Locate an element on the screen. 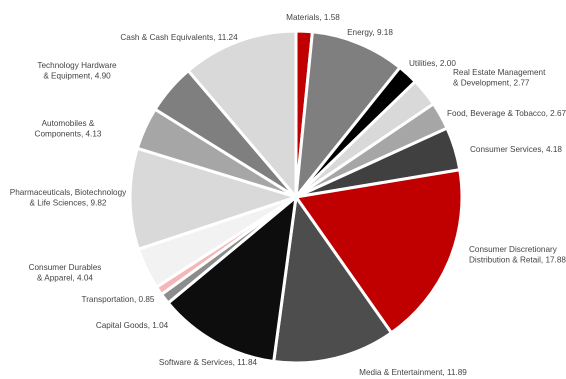  slice-label-technology-hardware-and-equipment: Technology Hardware & Equipment, 4.90 is located at coordinates (77, 71).